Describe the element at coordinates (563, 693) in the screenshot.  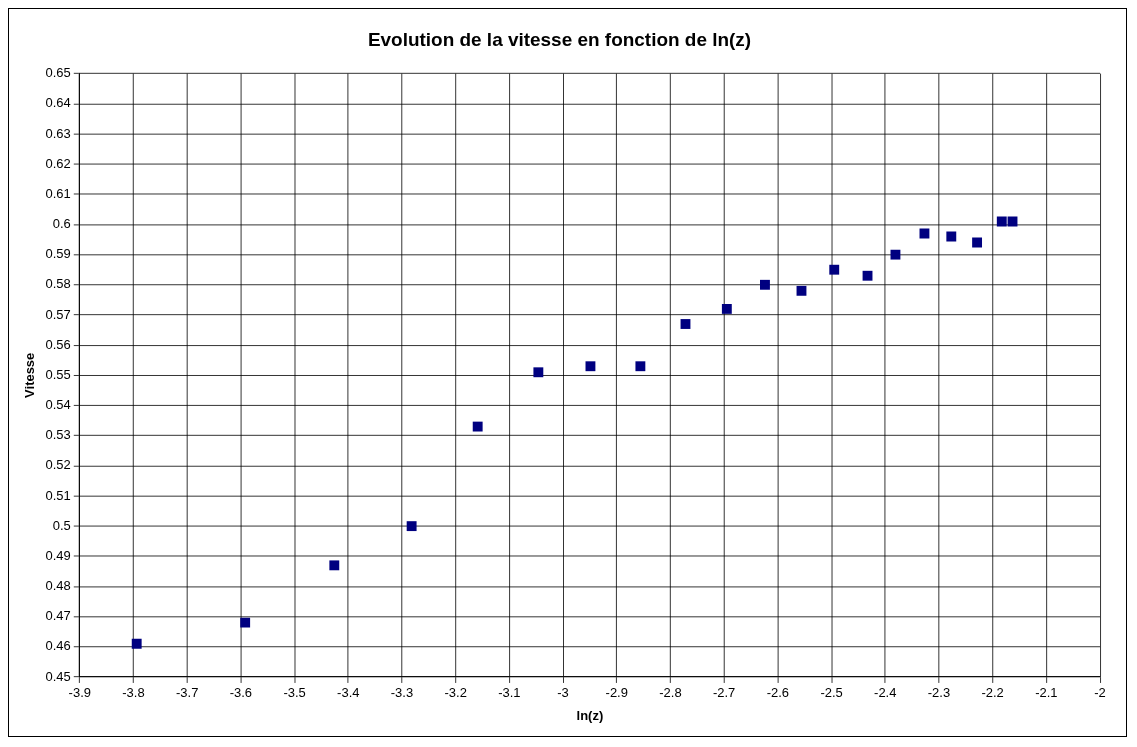
I see `x-tick-label: -3` at that location.